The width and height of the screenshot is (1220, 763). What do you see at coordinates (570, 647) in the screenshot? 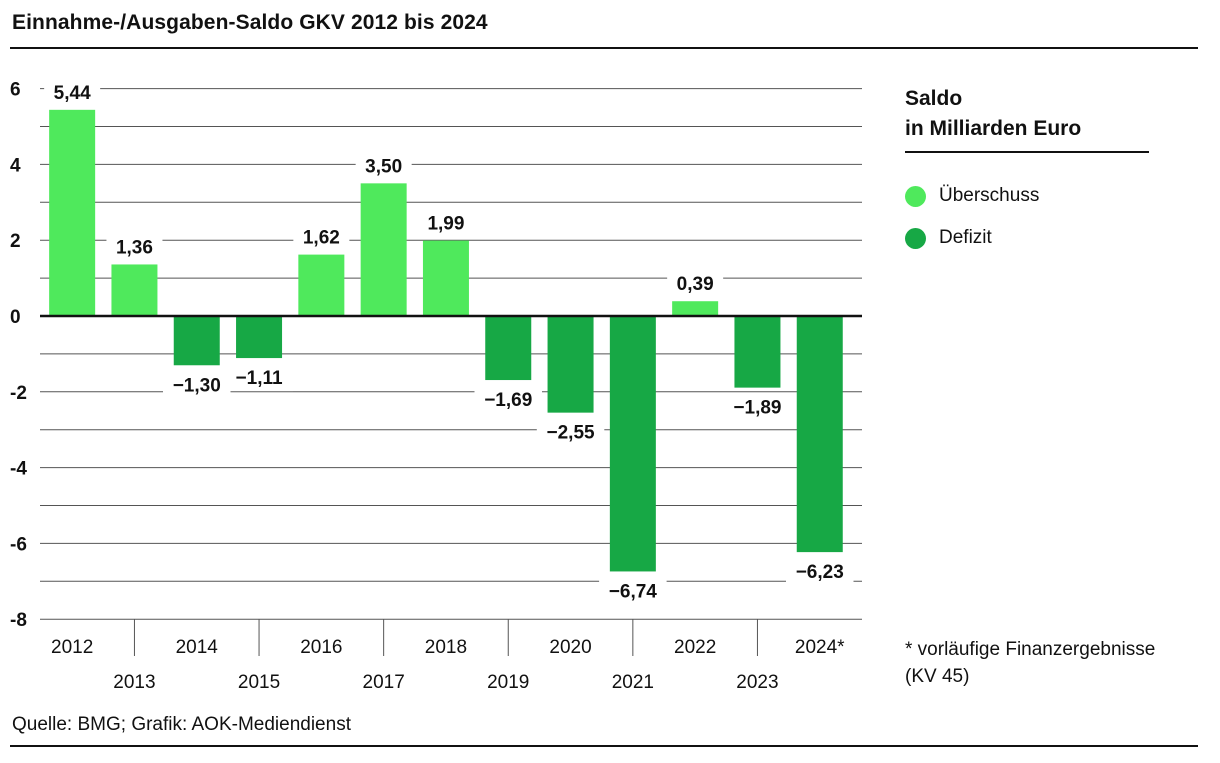
I see `x-tick-label: 2020` at bounding box center [570, 647].